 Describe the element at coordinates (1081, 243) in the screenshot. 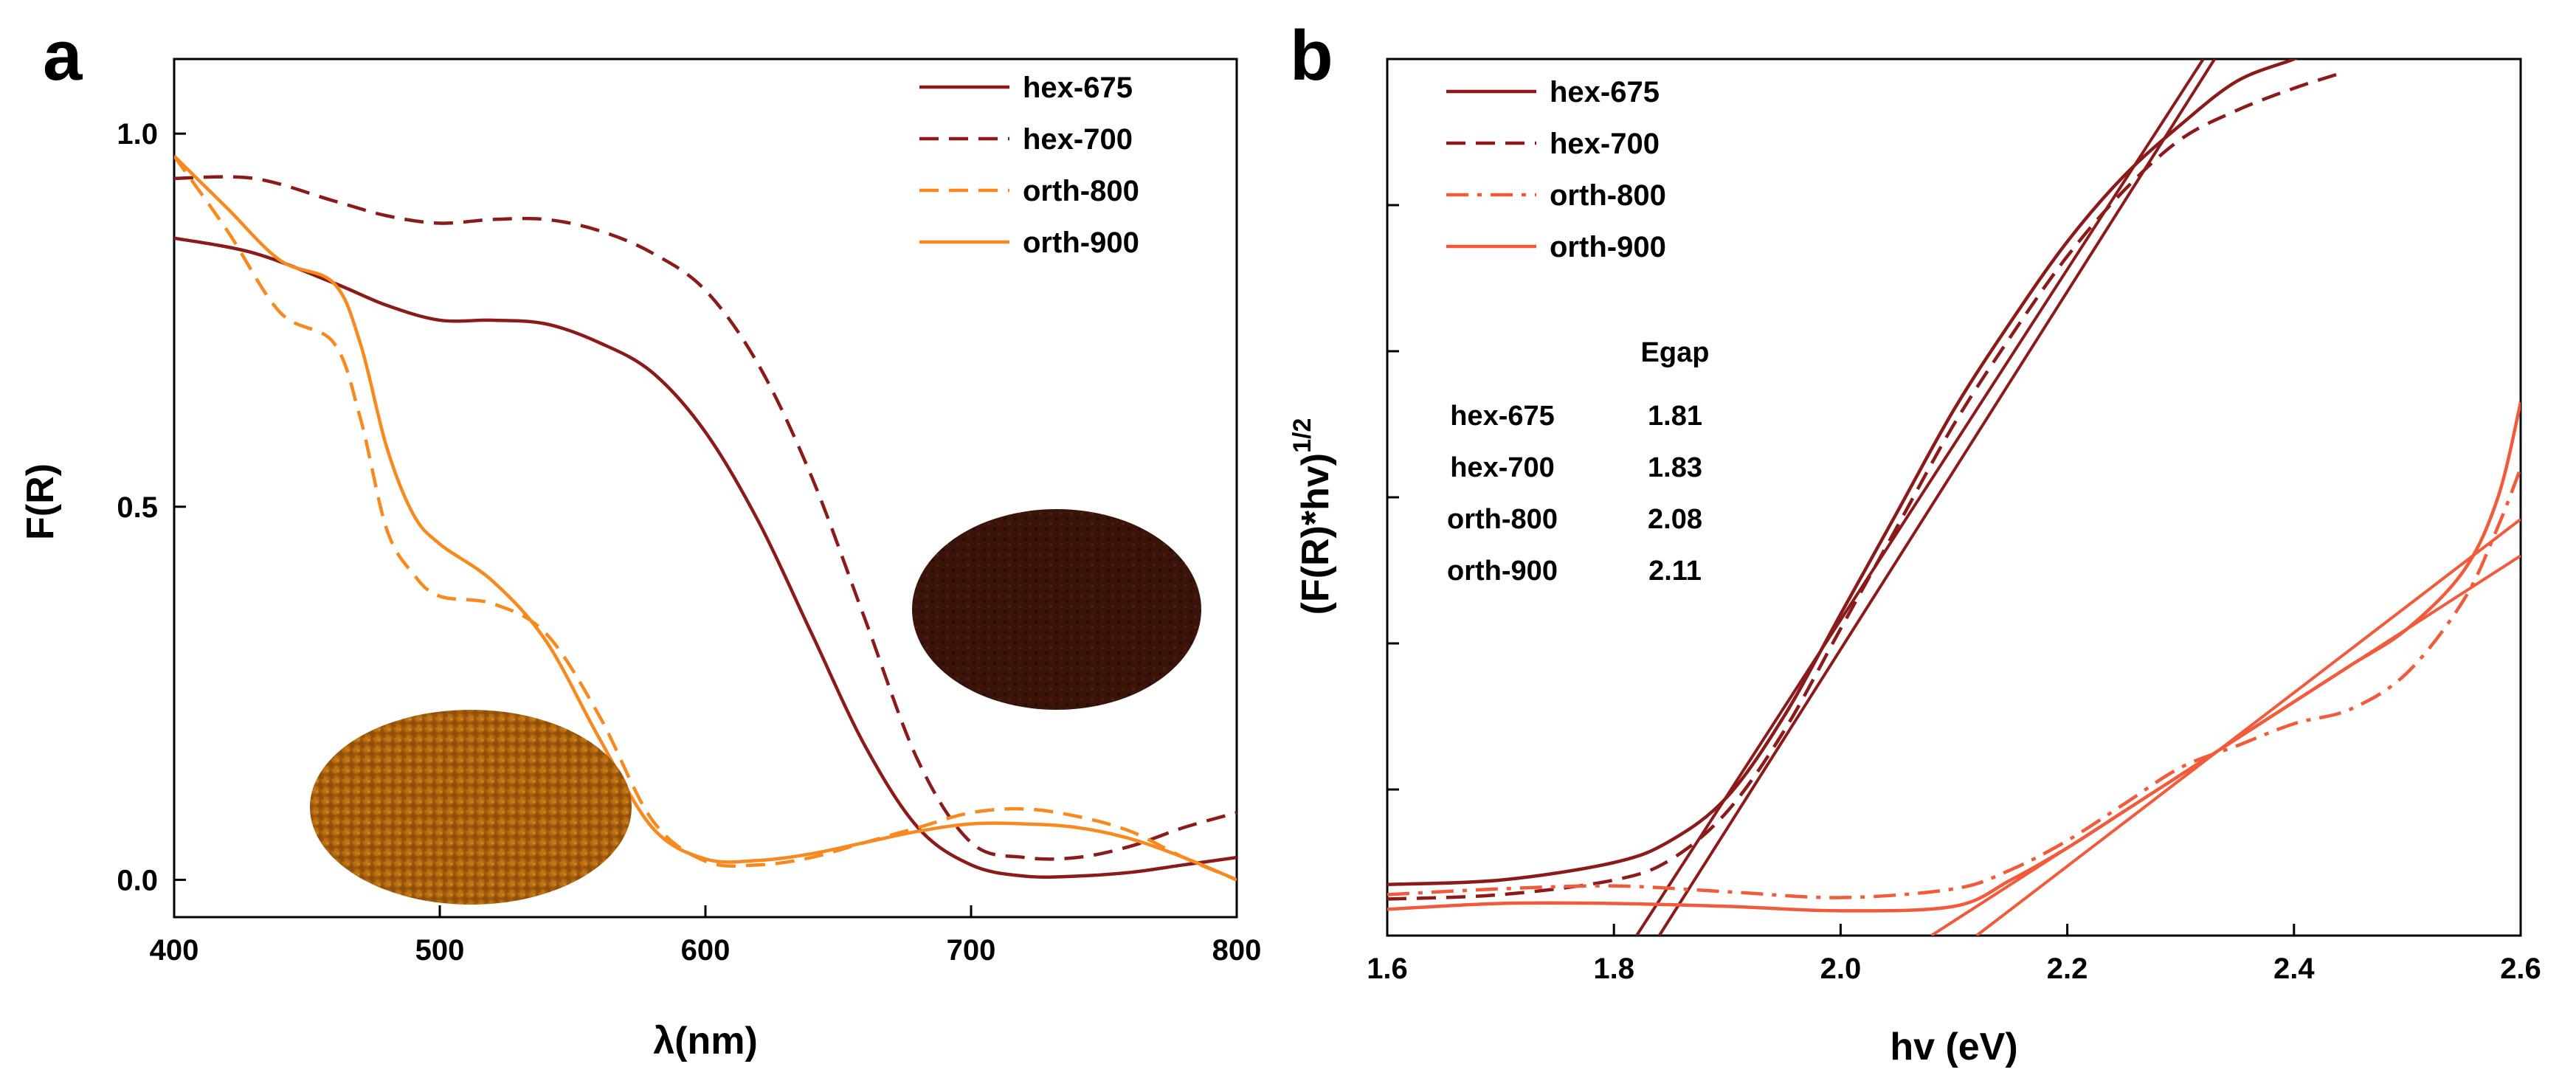

I see `panel-a-legend-label: orth-900` at that location.